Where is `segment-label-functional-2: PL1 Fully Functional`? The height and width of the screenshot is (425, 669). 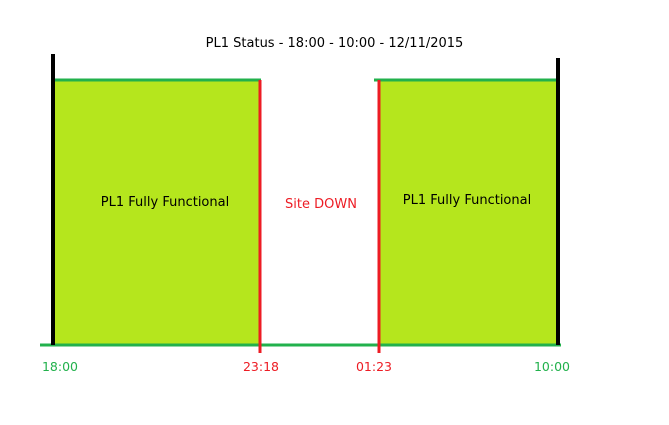
segment-label-functional-2: PL1 Fully Functional is located at coordinates (467, 200).